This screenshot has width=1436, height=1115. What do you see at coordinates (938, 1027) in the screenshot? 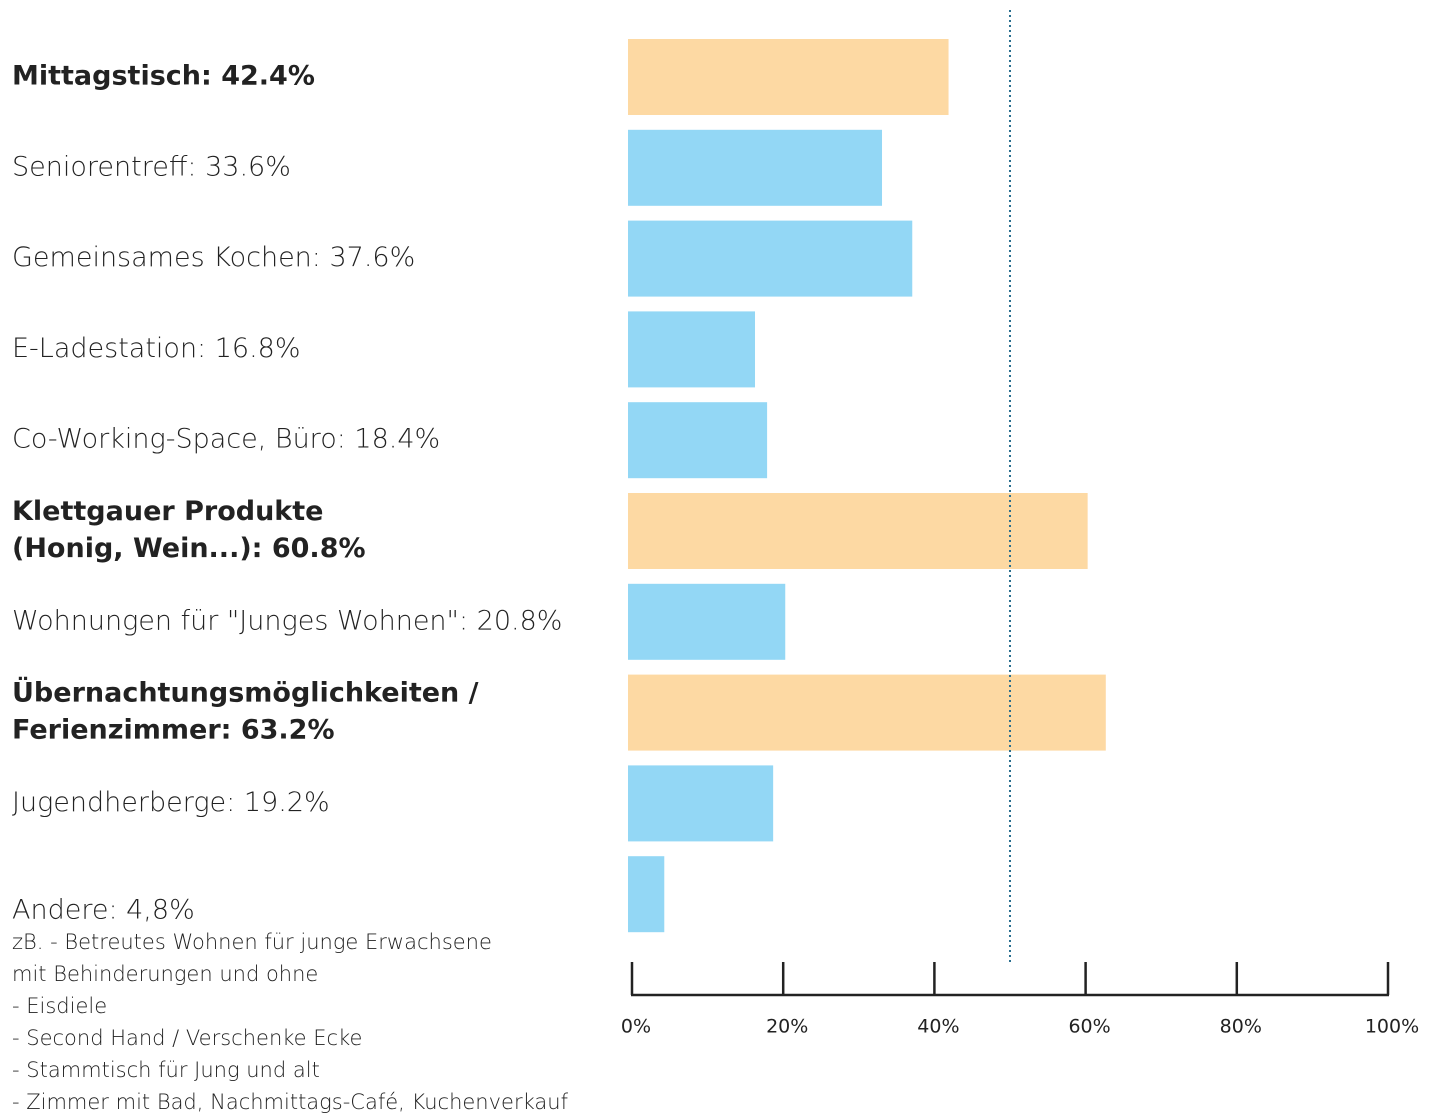
I see `x-tick-label: 40%` at bounding box center [938, 1027].